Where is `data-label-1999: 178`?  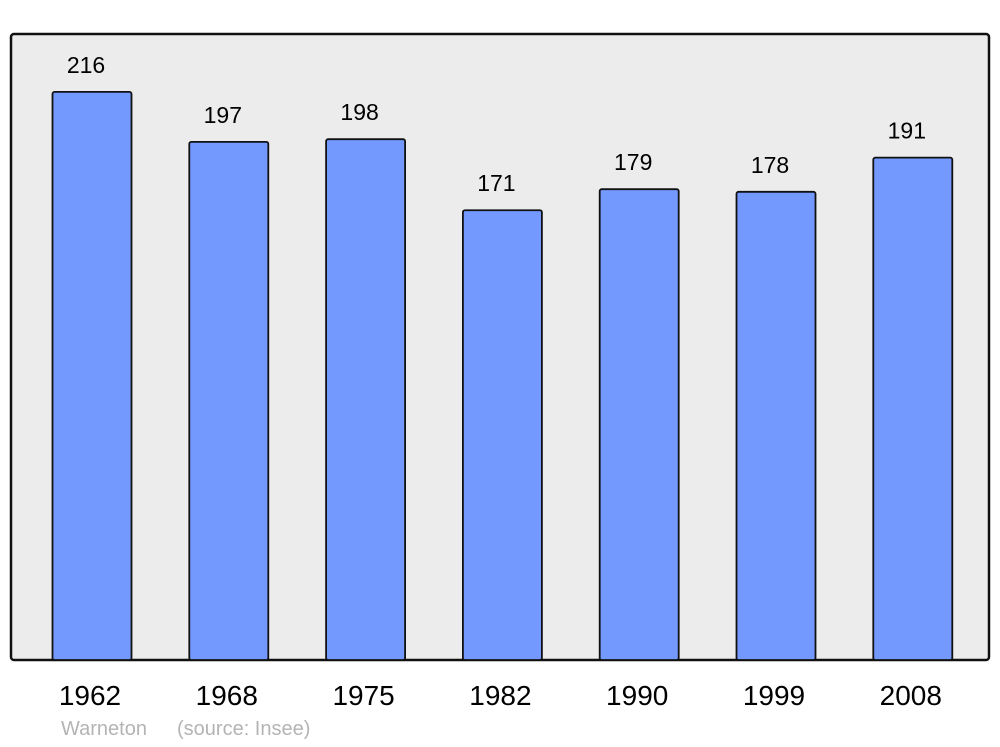
data-label-1999: 178 is located at coordinates (770, 165).